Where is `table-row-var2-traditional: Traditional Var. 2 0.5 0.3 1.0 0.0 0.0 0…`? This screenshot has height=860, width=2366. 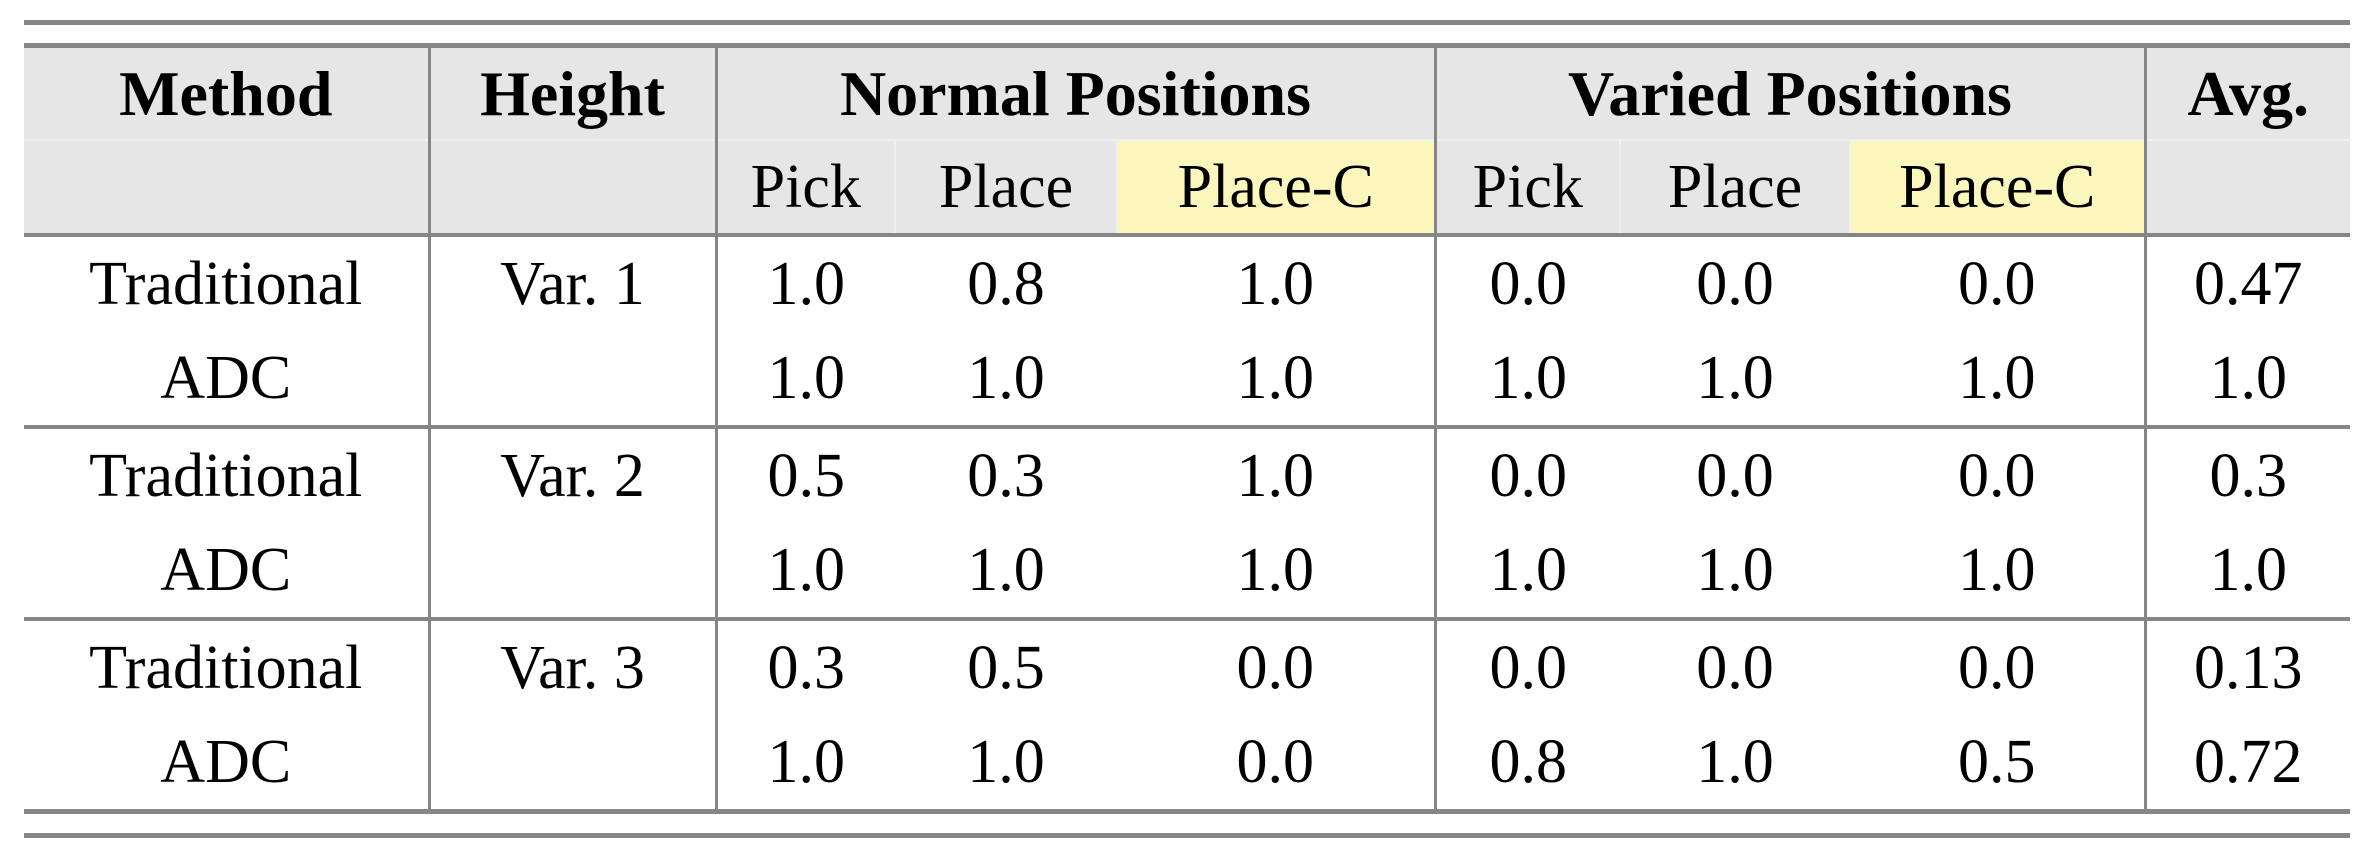
table-row-var2-traditional: Traditional Var. 2 0.5 0.3 1.0 0.0 0.0 0… is located at coordinates (1187, 474).